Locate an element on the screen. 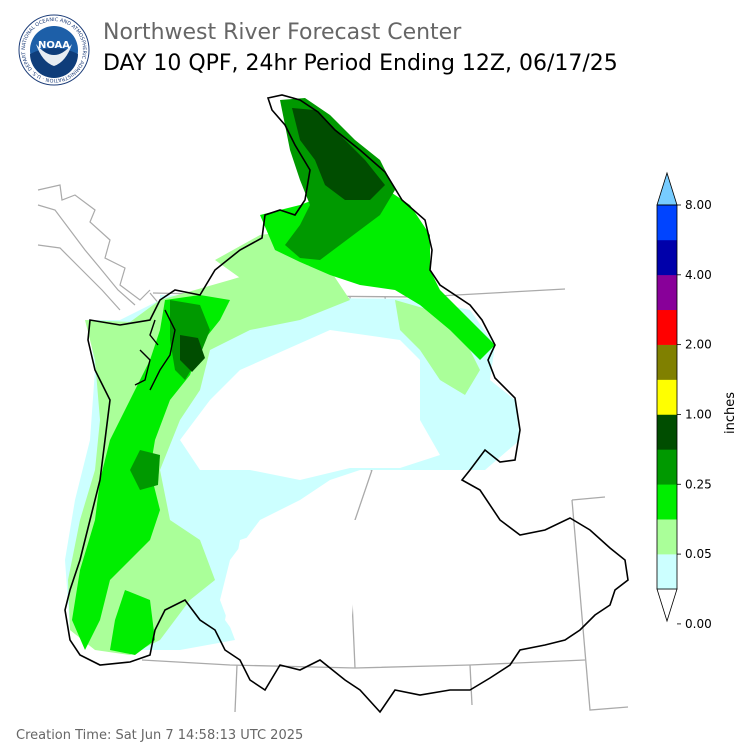  colorbar-tick-label: 8.00 is located at coordinates (698, 205).